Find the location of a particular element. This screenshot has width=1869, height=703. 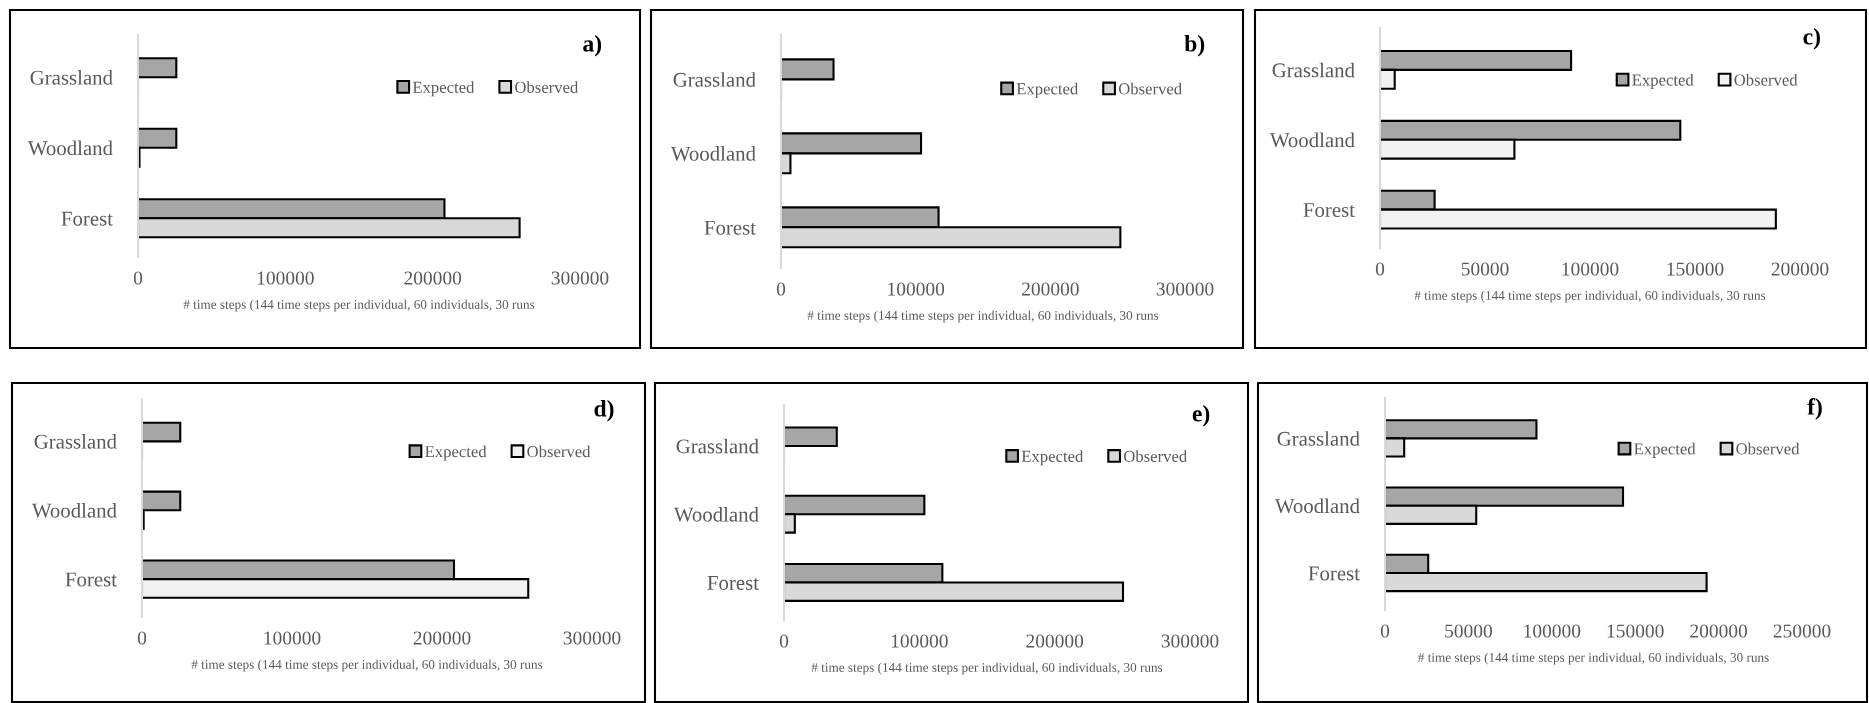

chart-title: a) is located at coordinates (592, 46).